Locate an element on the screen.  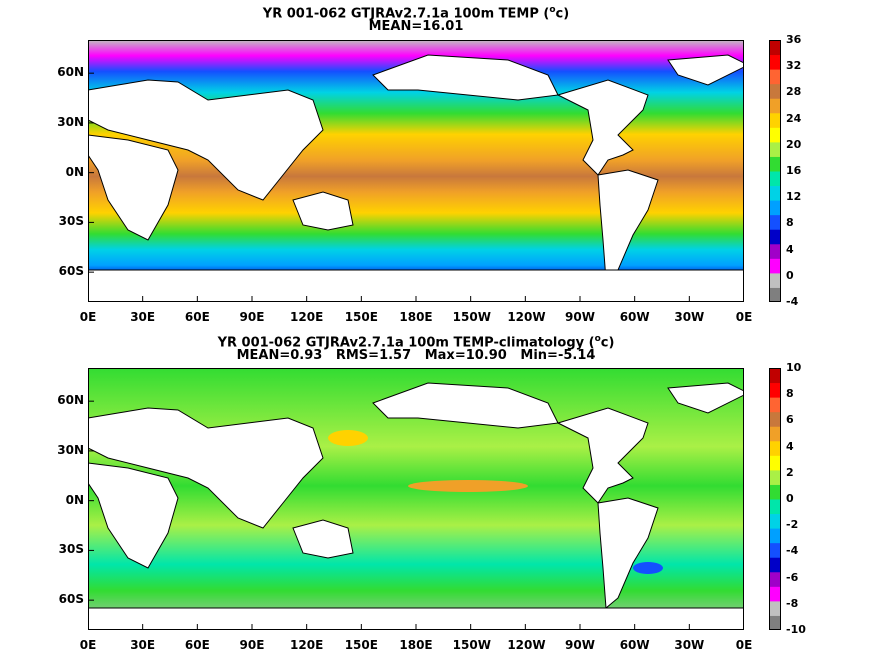
p1-colorbar-tick-label: 32 is located at coordinates (794, 66).